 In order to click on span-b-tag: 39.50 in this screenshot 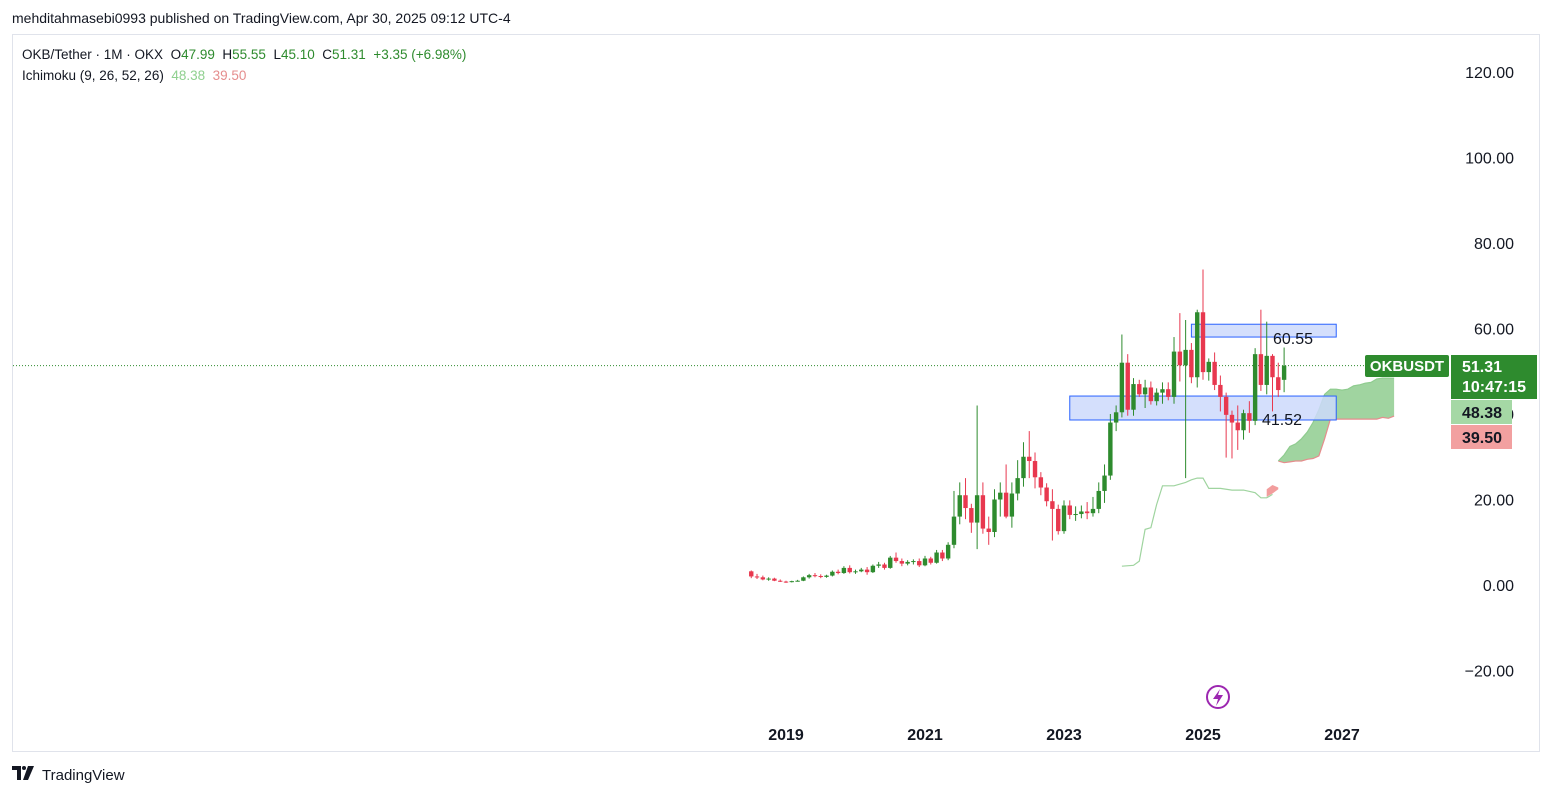, I will do `click(1481, 437)`.